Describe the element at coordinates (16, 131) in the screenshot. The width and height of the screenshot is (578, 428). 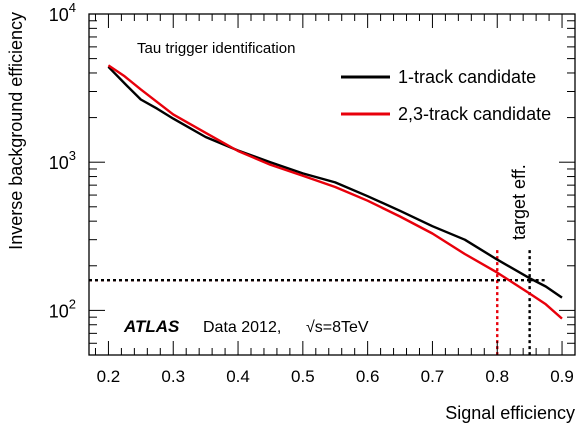
I see `y-axis-label: Inverse background efficiency` at that location.